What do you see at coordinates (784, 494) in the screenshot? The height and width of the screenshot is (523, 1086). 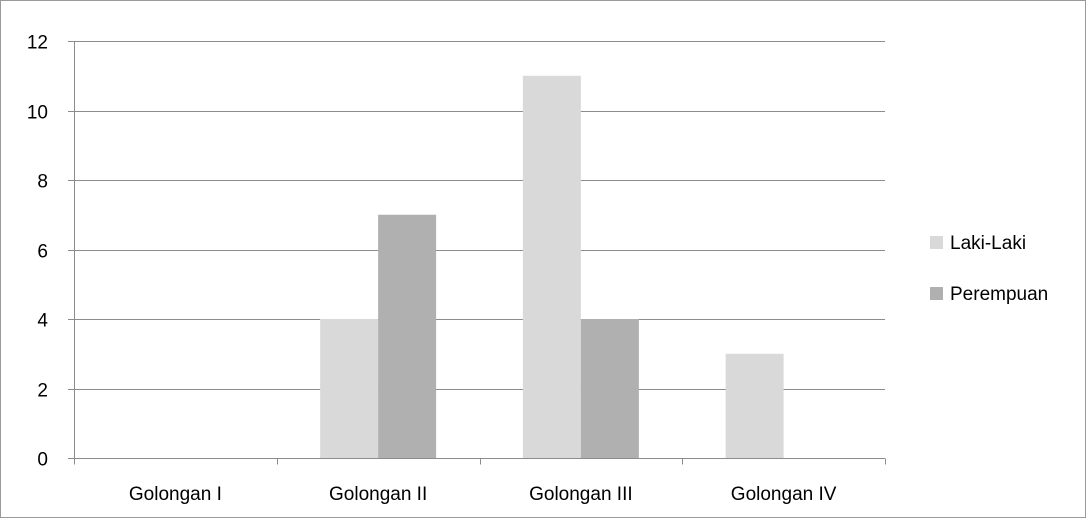 I see `x-tick-label: Golongan IV` at bounding box center [784, 494].